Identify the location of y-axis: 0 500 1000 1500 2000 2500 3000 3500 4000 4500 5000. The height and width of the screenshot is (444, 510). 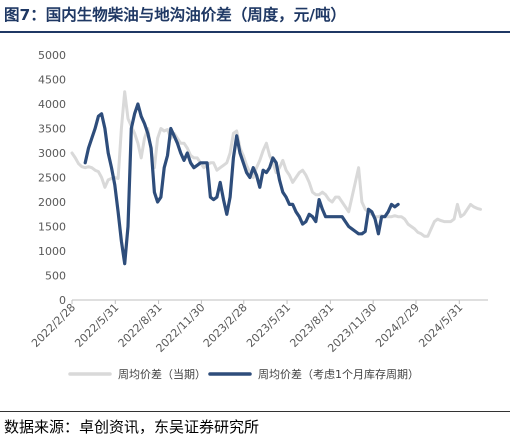
(52, 178).